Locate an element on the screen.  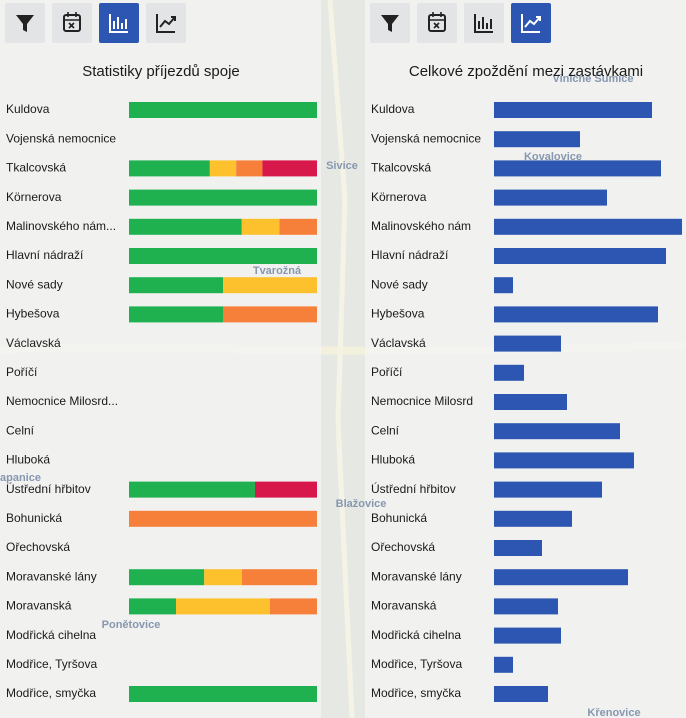
bar-chart-icon is located at coordinates (118, 23).